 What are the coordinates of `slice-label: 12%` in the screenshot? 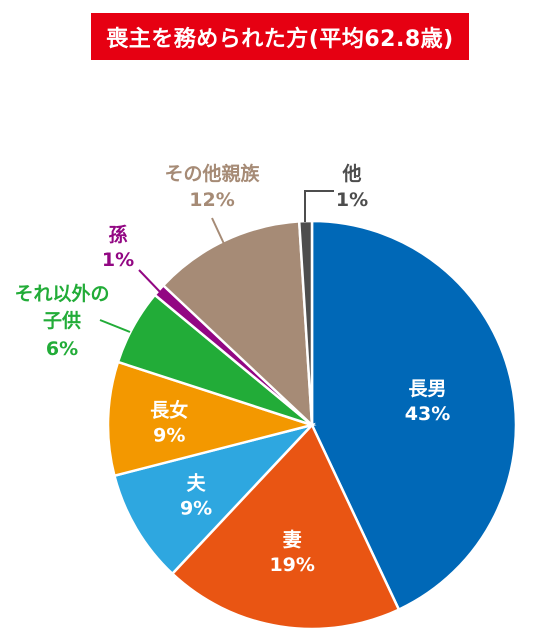 It's located at (211, 200).